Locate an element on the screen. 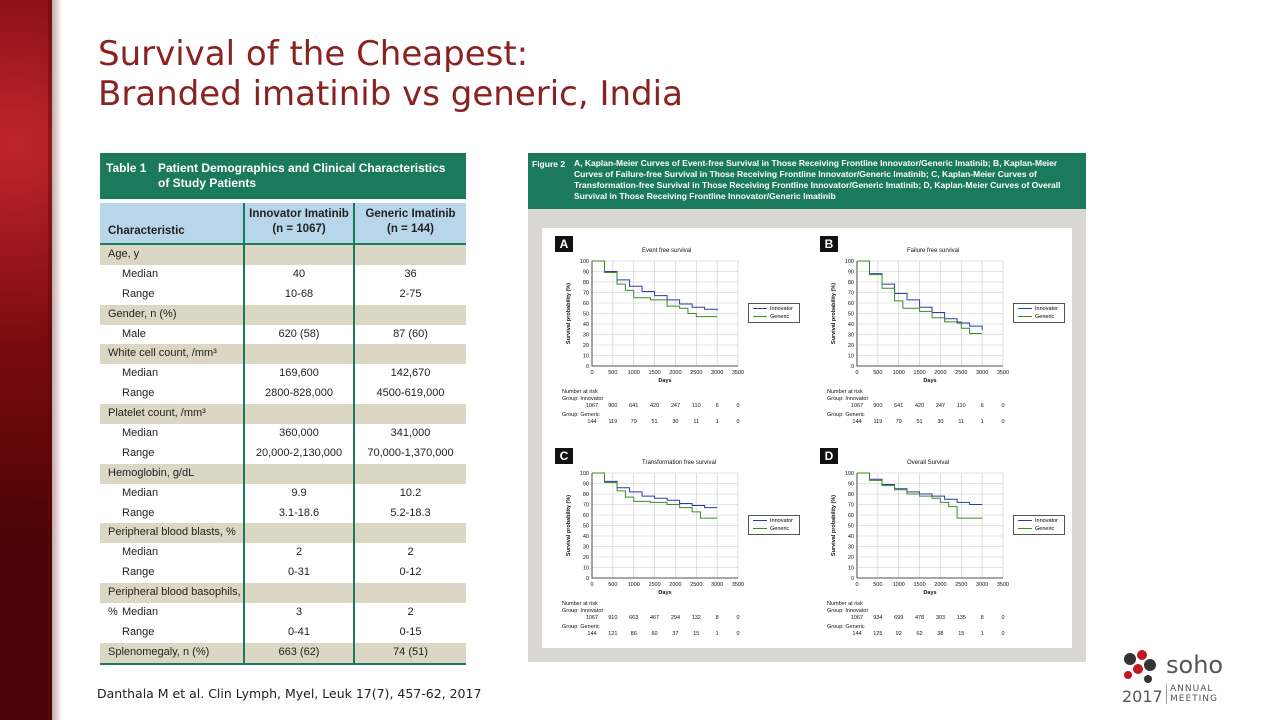 This screenshot has height=720, width=1280. table-cell-innovator: 0-41 is located at coordinates (298, 632).